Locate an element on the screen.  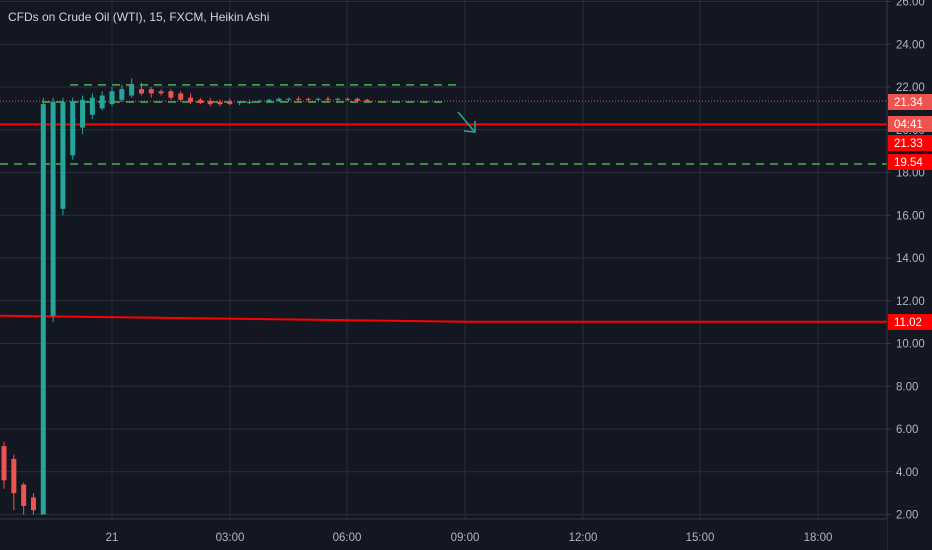
y-tick-label: 16.00 is located at coordinates (910, 216).